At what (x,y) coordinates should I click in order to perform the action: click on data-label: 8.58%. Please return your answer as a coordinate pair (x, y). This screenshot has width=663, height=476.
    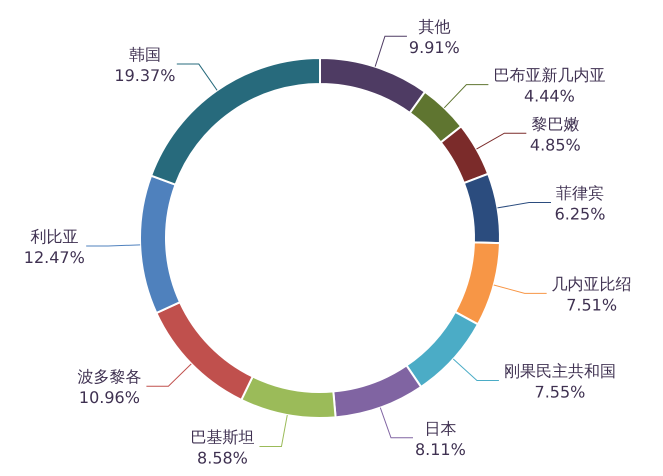
    Looking at the image, I should click on (222, 458).